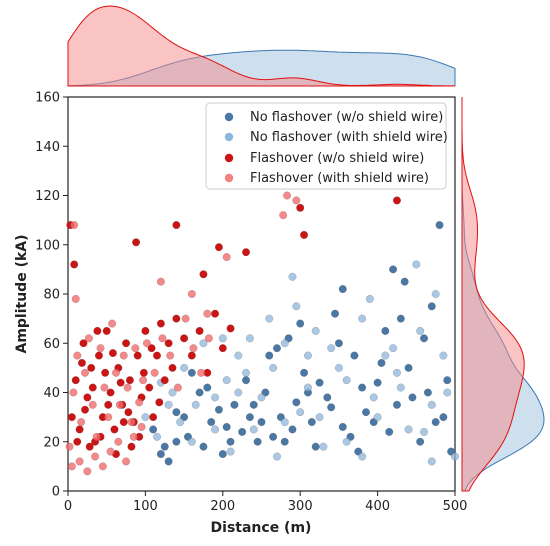 The height and width of the screenshot is (546, 550). I want to click on y-tick-label: 0, so click(56, 492).